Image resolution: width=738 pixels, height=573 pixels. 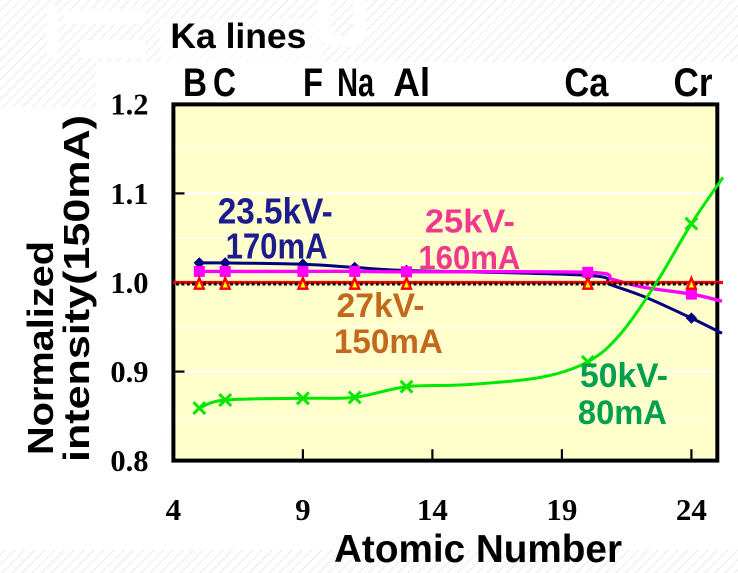 I want to click on svg-text: 1.1, so click(x=129, y=194).